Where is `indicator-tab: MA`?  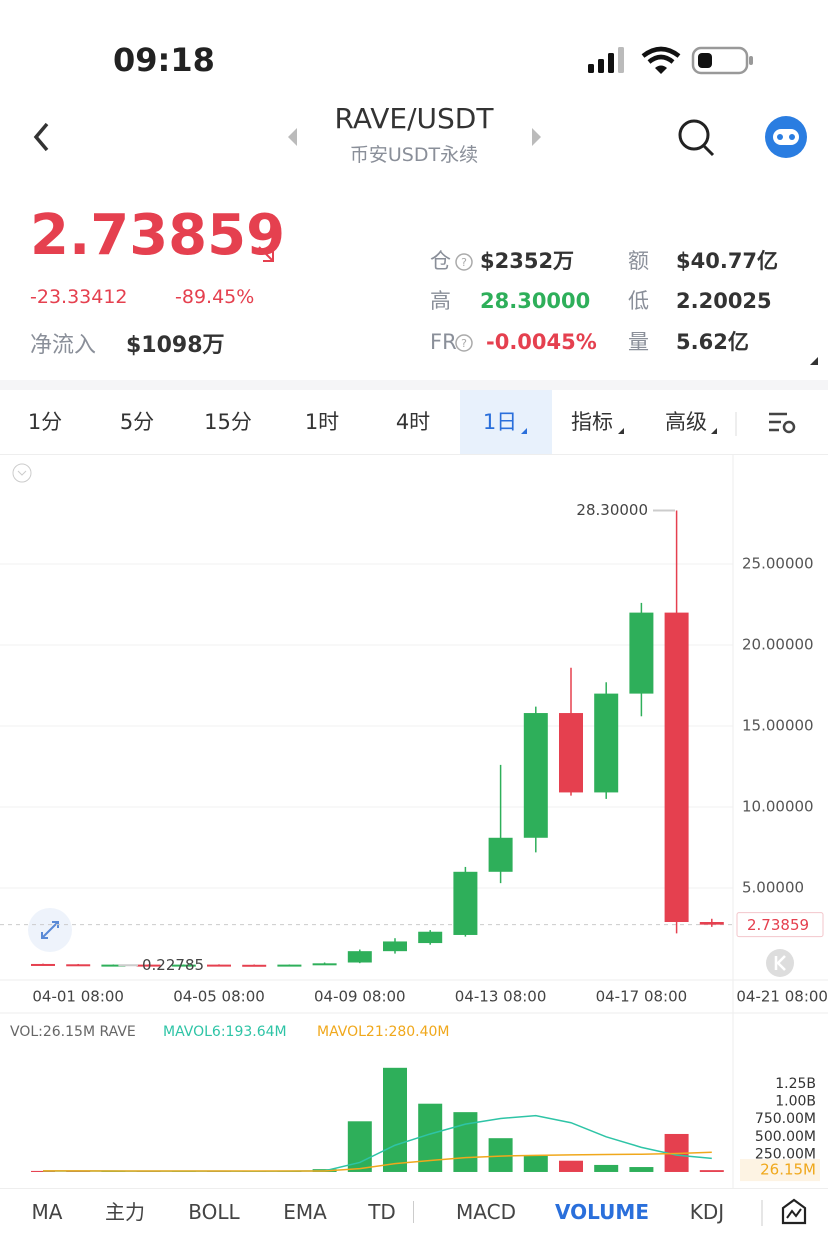 indicator-tab: MA is located at coordinates (47, 1212).